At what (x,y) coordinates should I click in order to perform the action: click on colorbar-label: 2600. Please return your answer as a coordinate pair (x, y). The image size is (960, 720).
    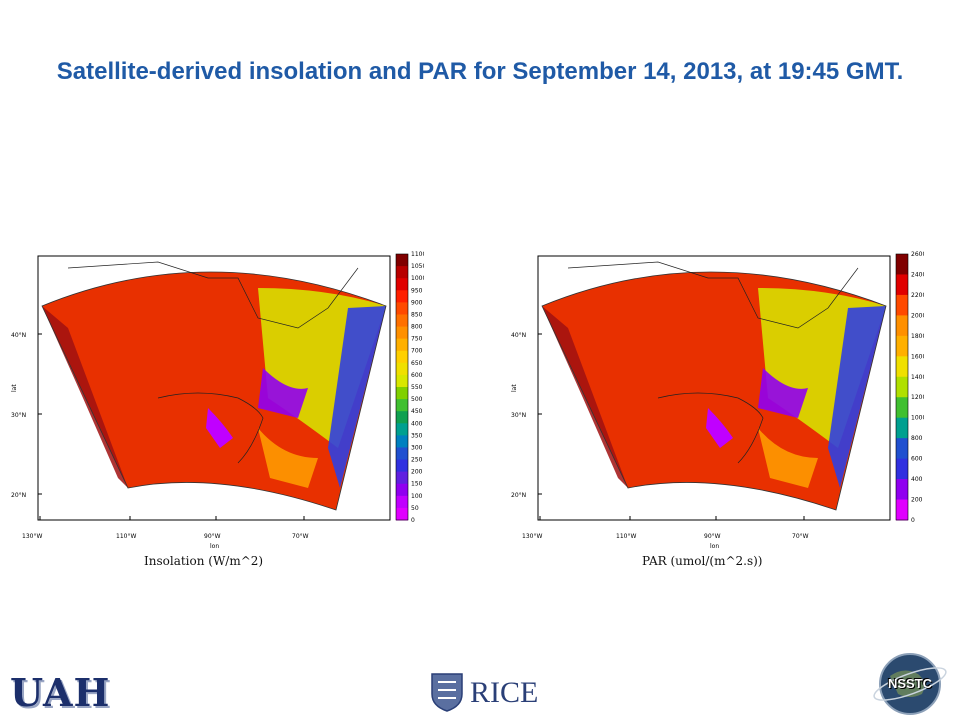
    Looking at the image, I should click on (917, 254).